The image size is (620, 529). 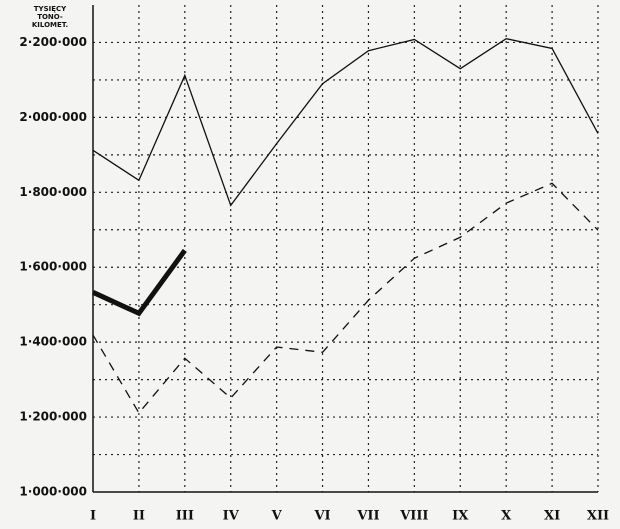 What do you see at coordinates (277, 516) in the screenshot?
I see `x-tick-label: V` at bounding box center [277, 516].